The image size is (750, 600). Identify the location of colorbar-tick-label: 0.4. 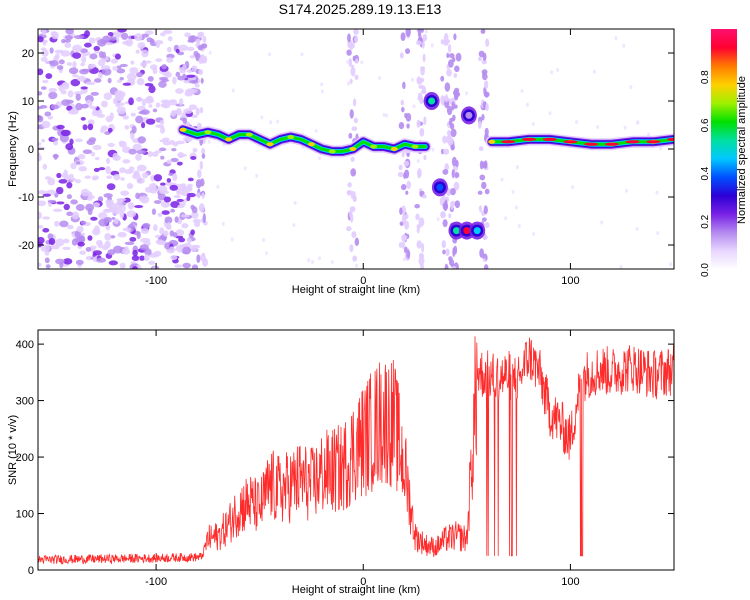
(705, 173).